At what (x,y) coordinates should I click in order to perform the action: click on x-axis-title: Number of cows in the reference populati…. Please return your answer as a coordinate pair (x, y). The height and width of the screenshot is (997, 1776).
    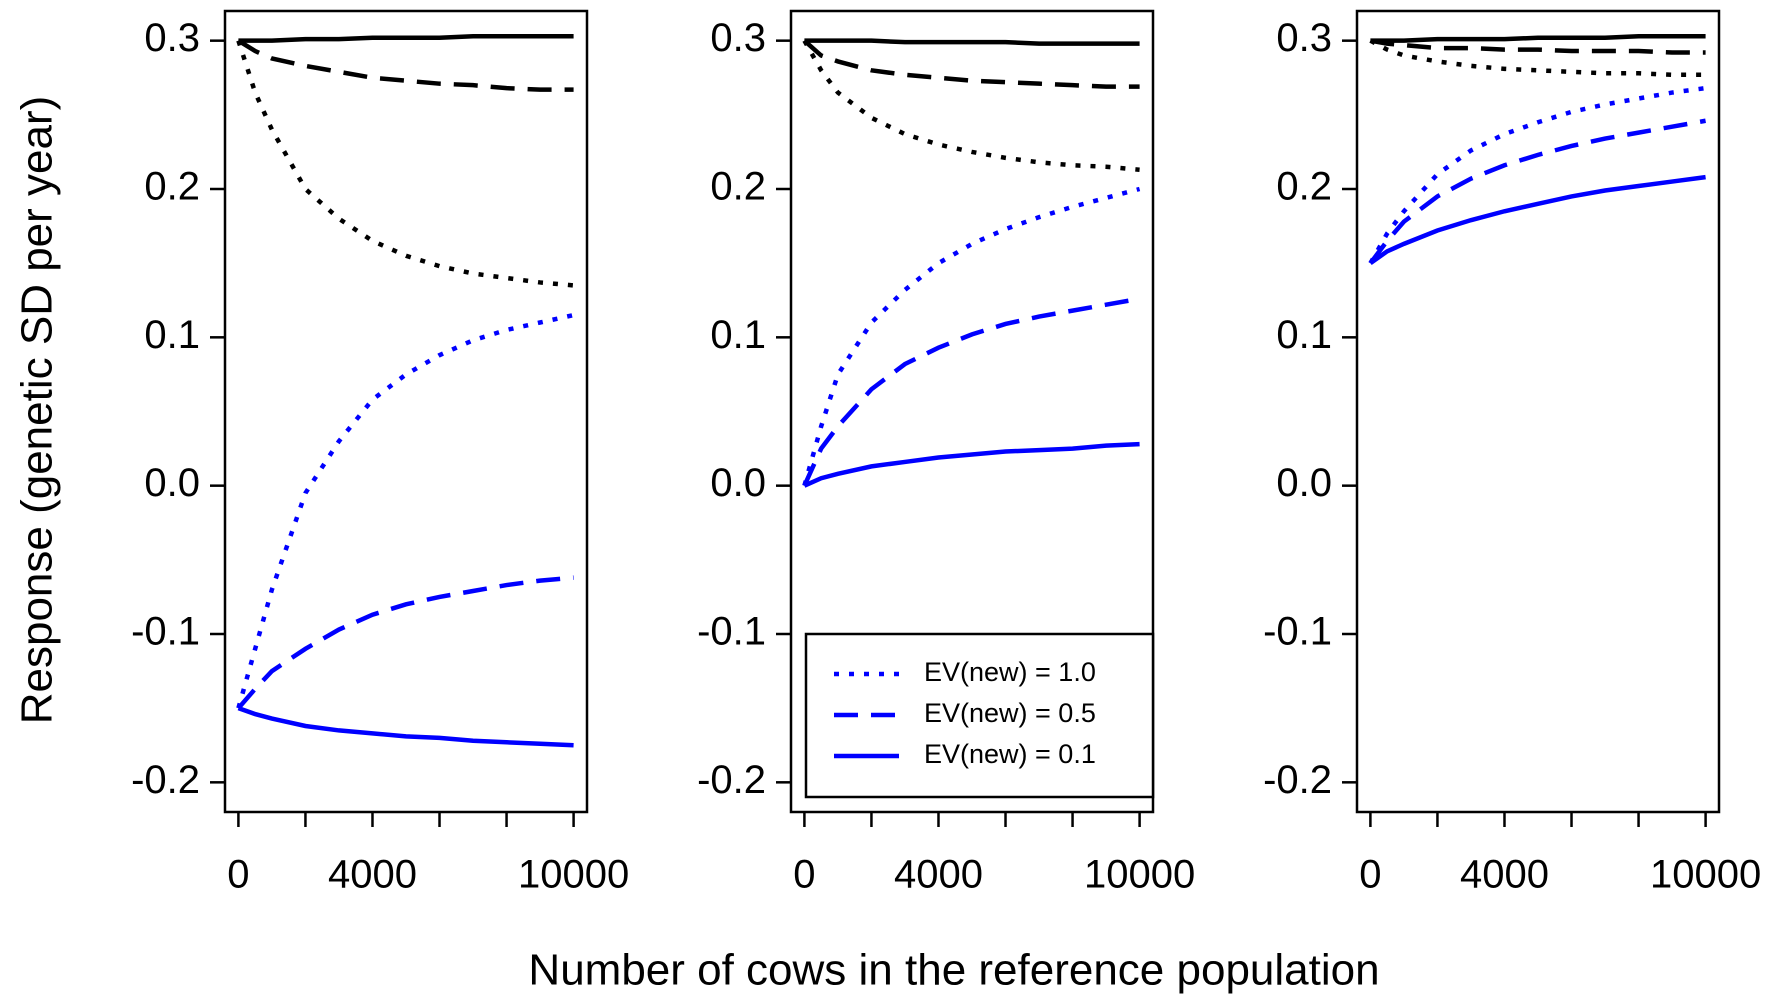
    Looking at the image, I should click on (953, 970).